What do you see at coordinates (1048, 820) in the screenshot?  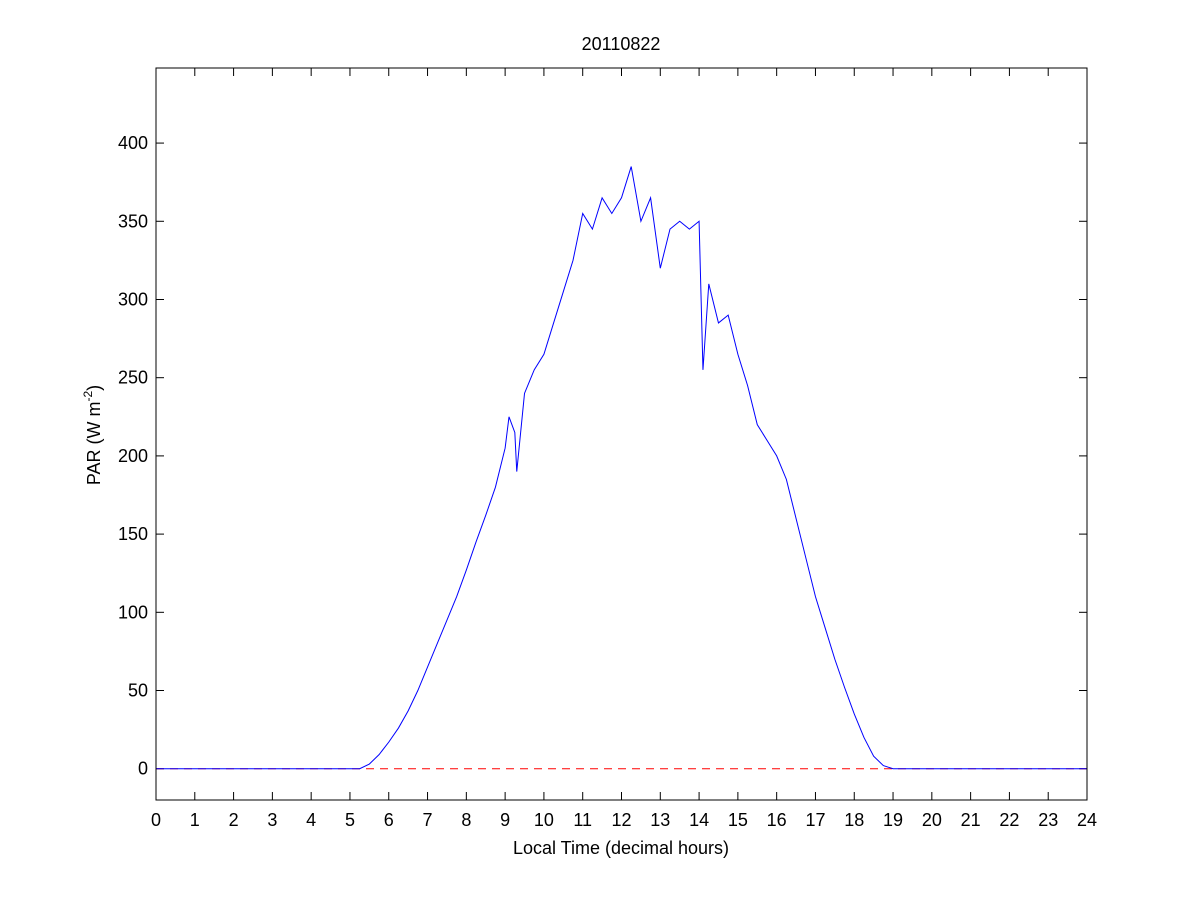 I see `x-tick-label: 23` at bounding box center [1048, 820].